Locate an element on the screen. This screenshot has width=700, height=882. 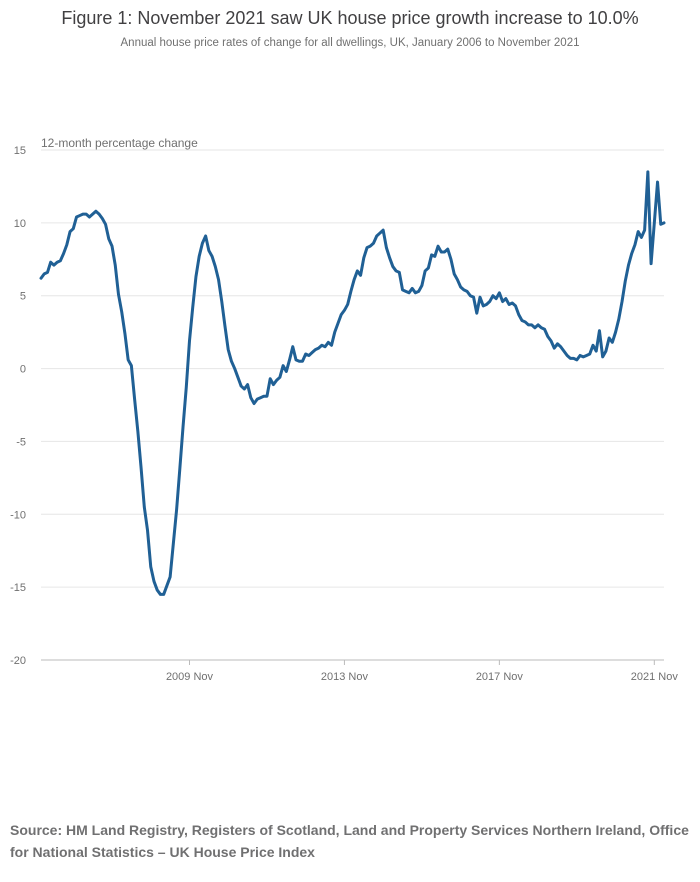
x-axis-ticks: 2009 Nov 2013 Nov 2017 Nov 2021 Nov is located at coordinates (422, 671).